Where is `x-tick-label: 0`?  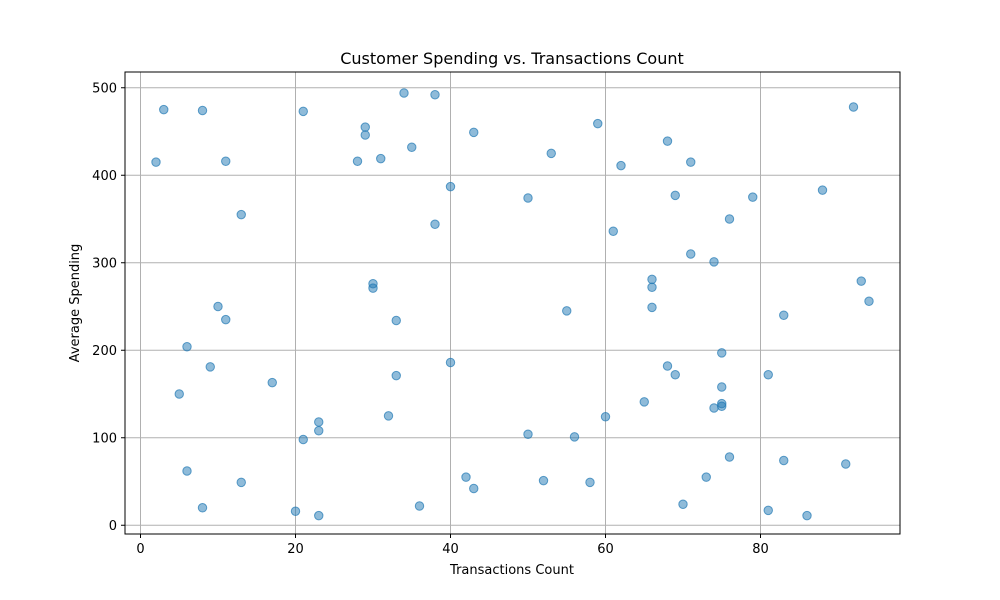 x-tick-label: 0 is located at coordinates (140, 549).